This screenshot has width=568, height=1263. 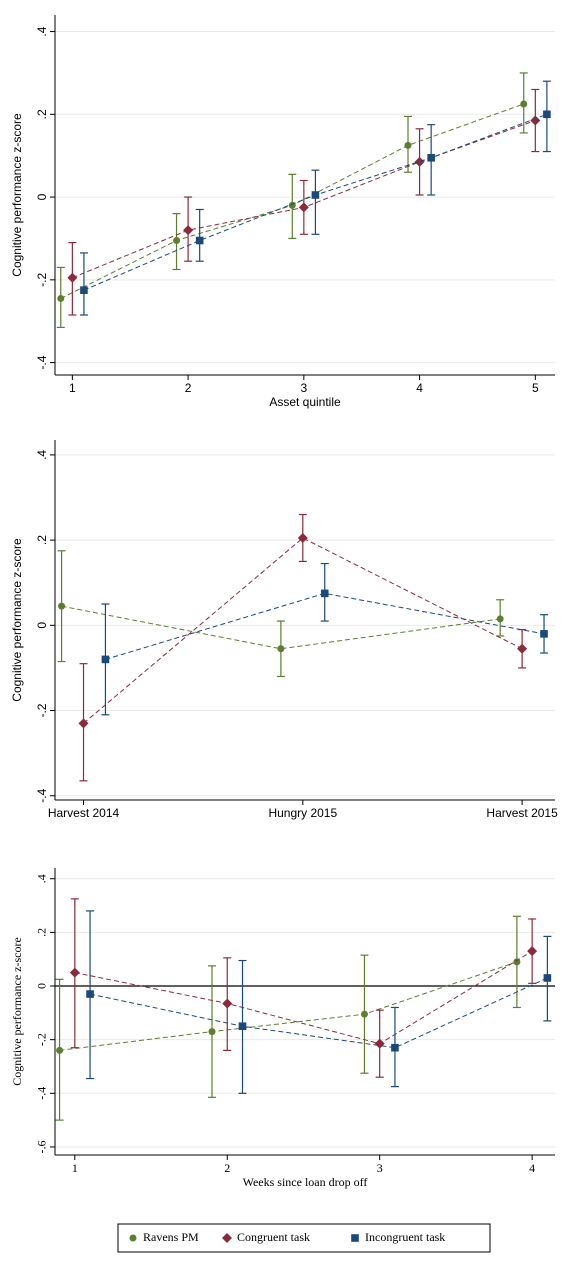 What do you see at coordinates (273, 1237) in the screenshot?
I see `legend-label: Congruent task` at bounding box center [273, 1237].